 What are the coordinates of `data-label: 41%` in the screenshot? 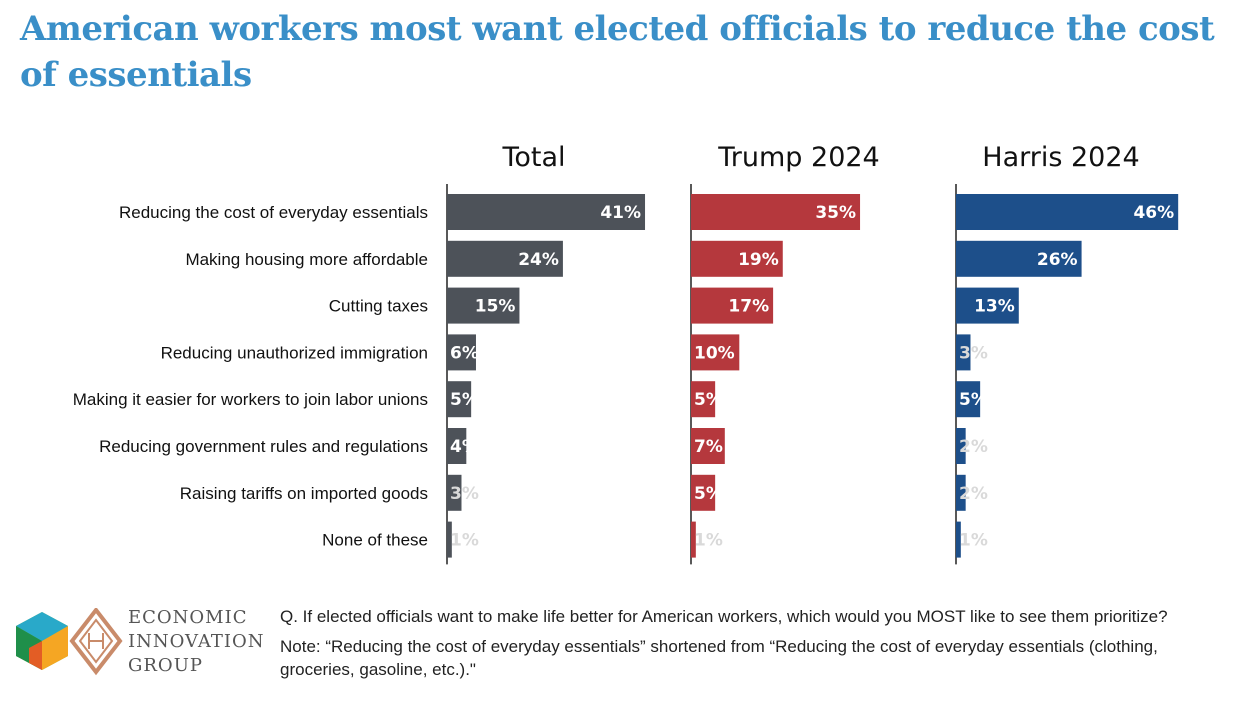 It's located at (620, 213).